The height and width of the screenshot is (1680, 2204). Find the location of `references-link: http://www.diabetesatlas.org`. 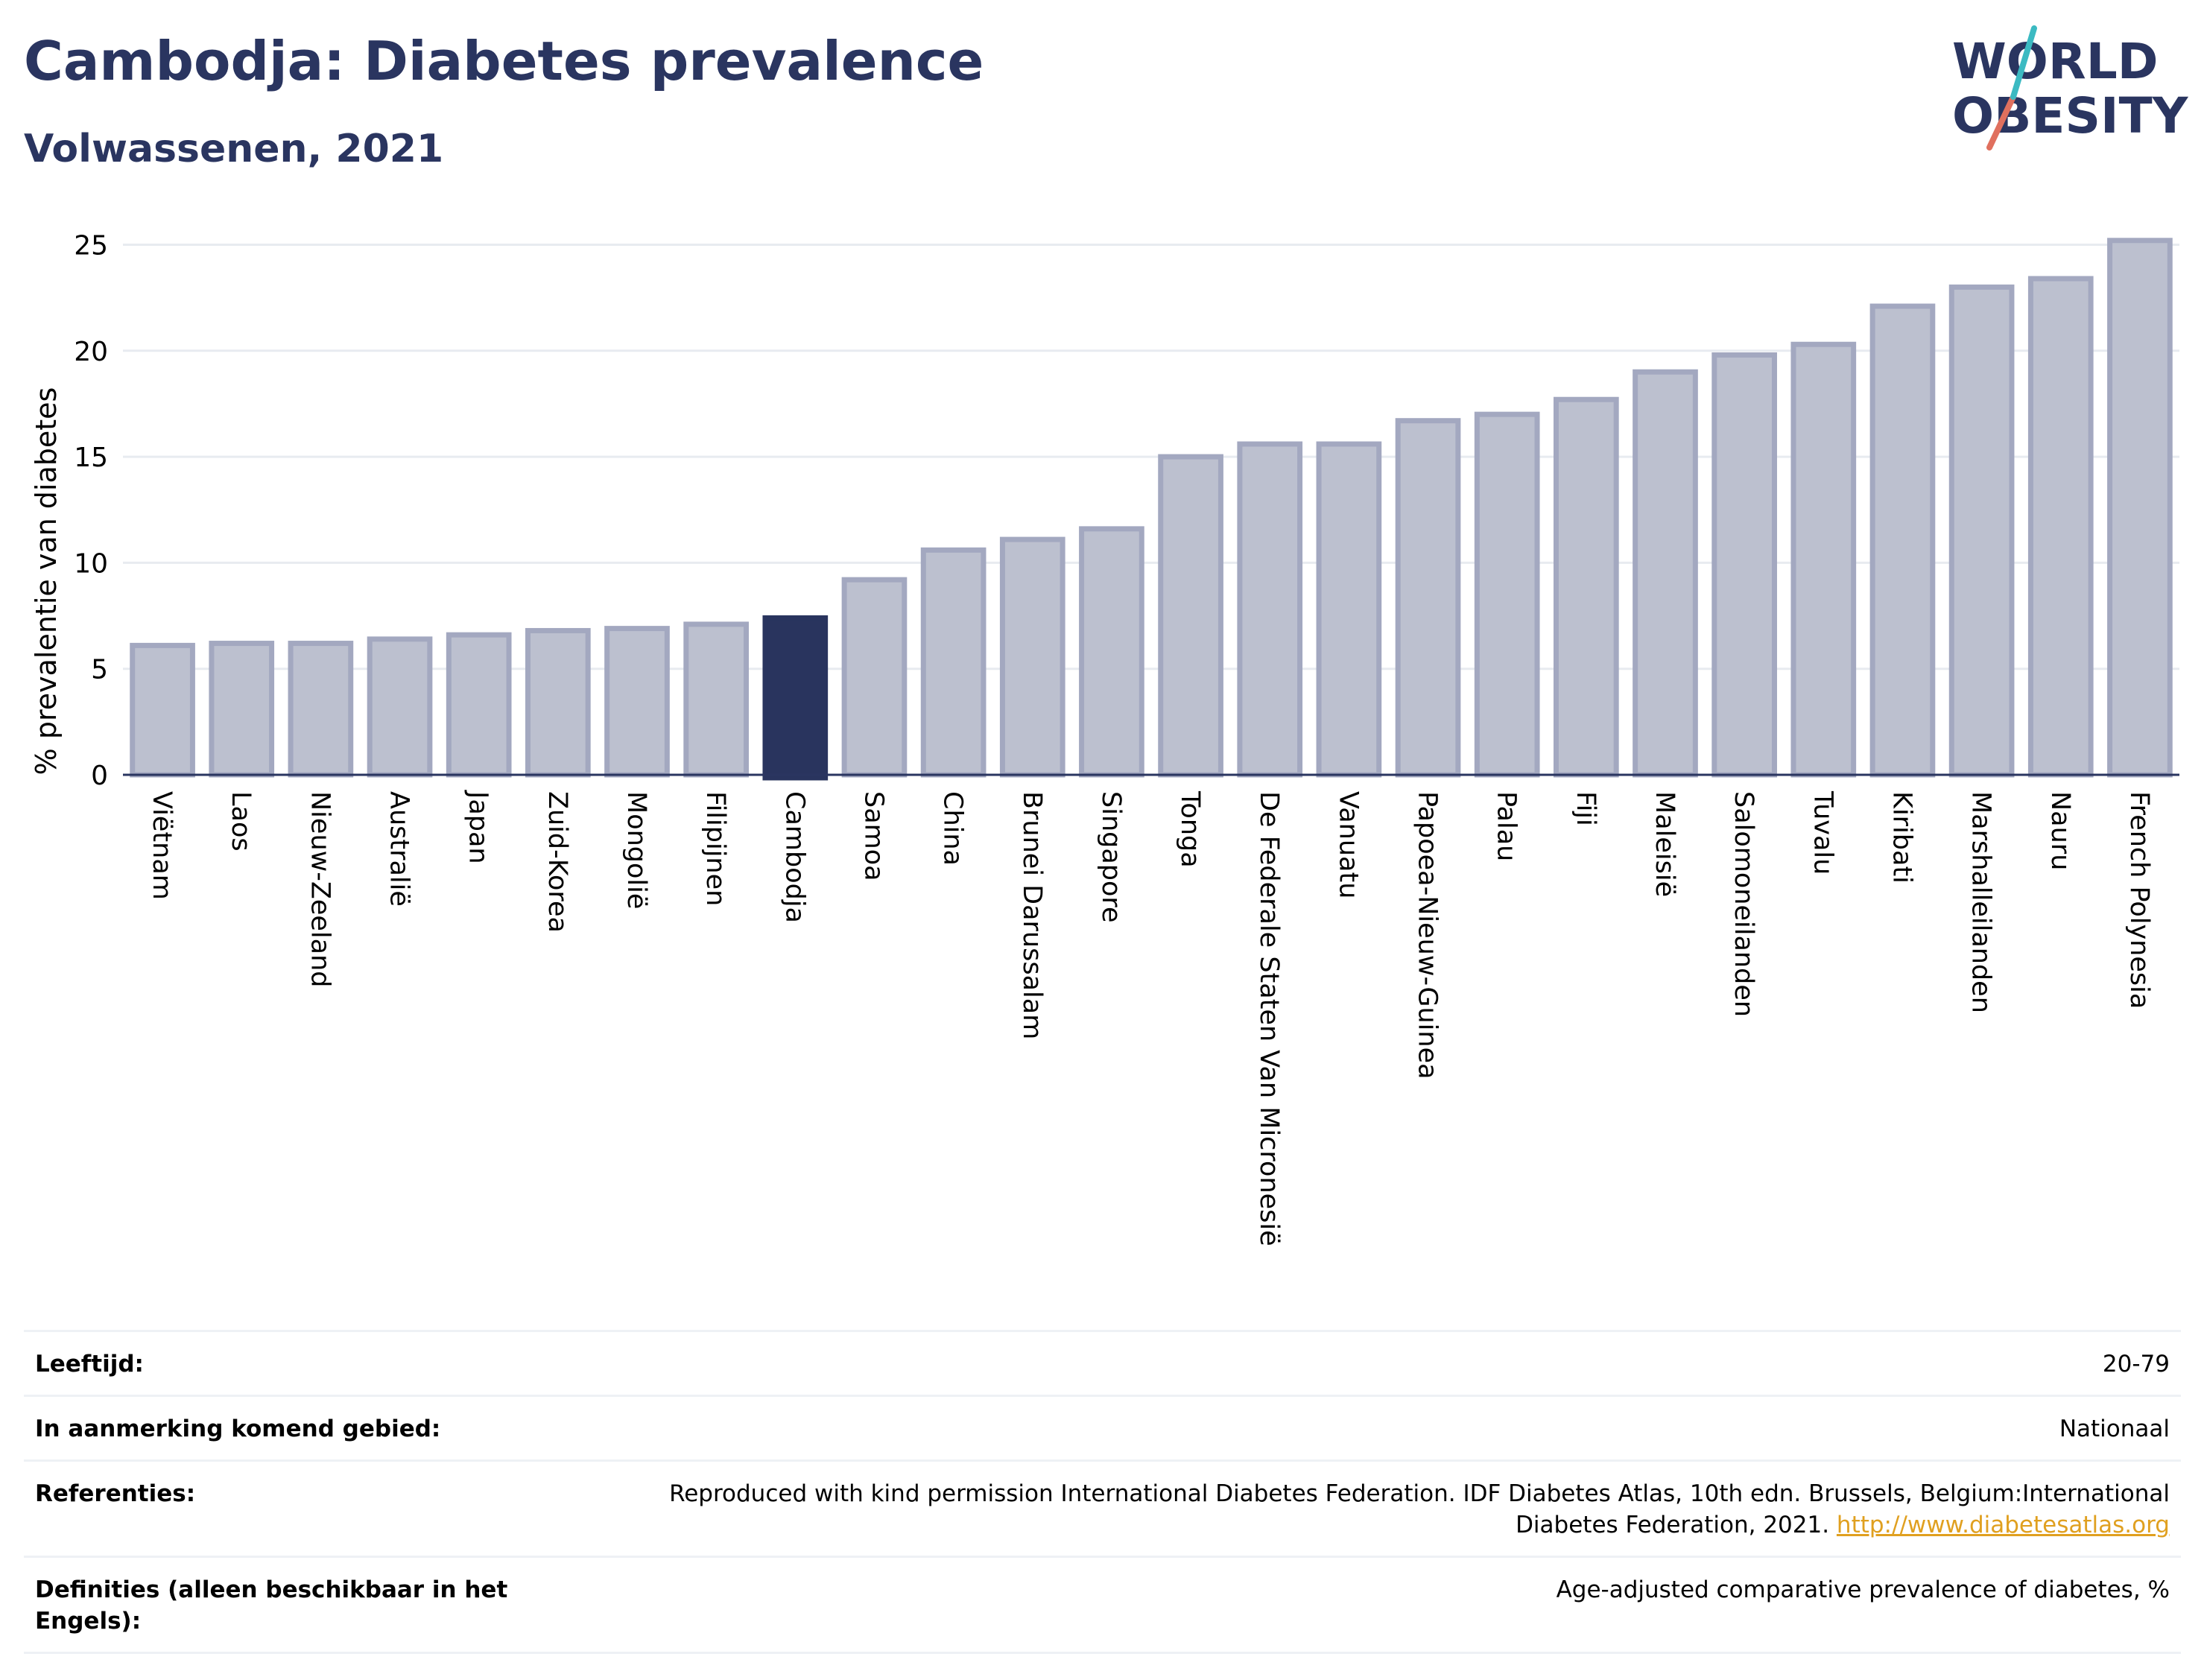

references-link: http://www.diabetesatlas.org is located at coordinates (2003, 1525).